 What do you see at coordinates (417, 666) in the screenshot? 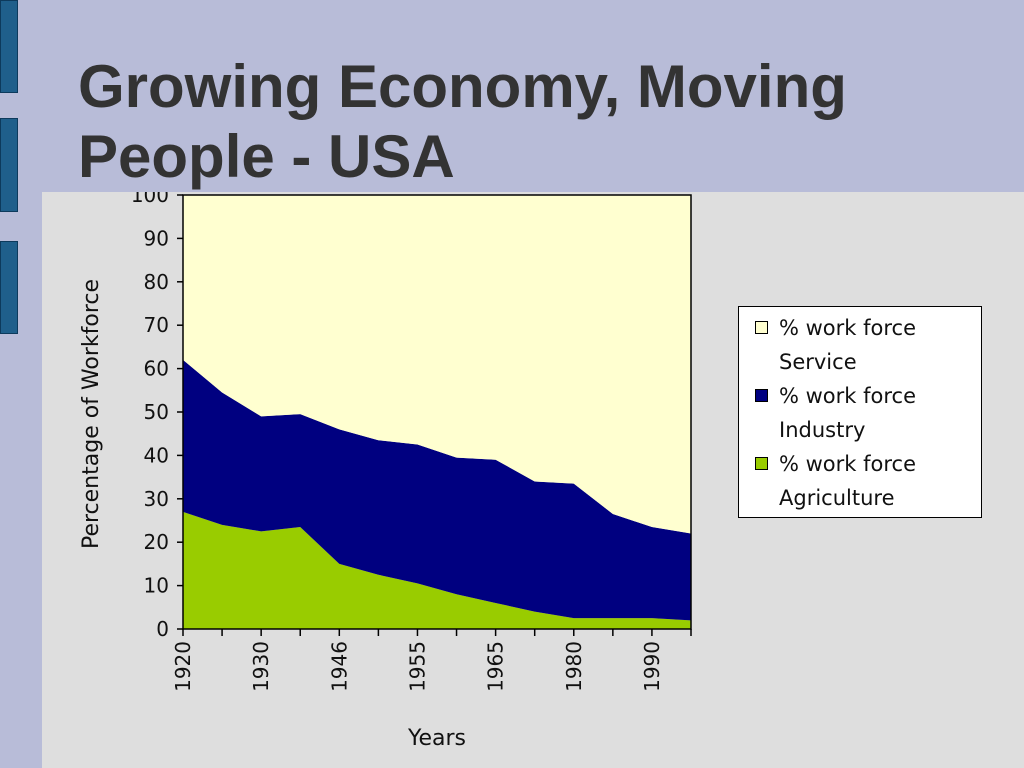
I see `x-tick-label: 1955` at bounding box center [417, 666].